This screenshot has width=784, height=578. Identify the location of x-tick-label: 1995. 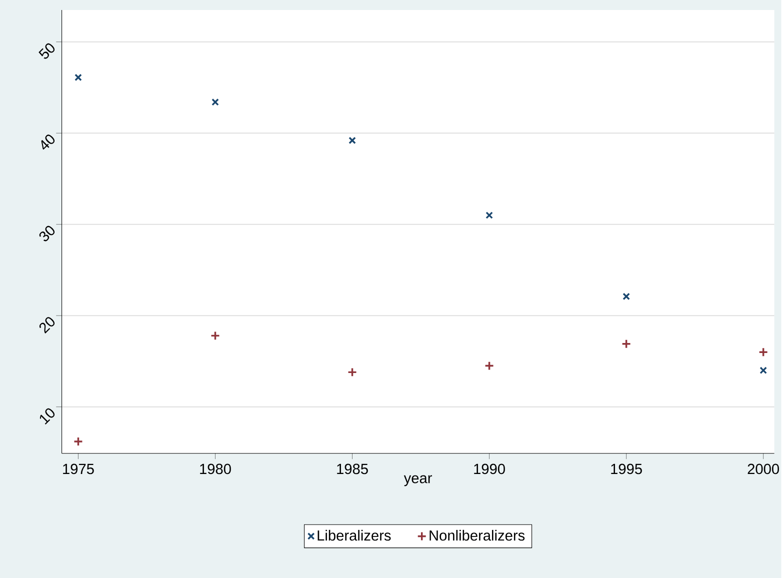
(626, 469).